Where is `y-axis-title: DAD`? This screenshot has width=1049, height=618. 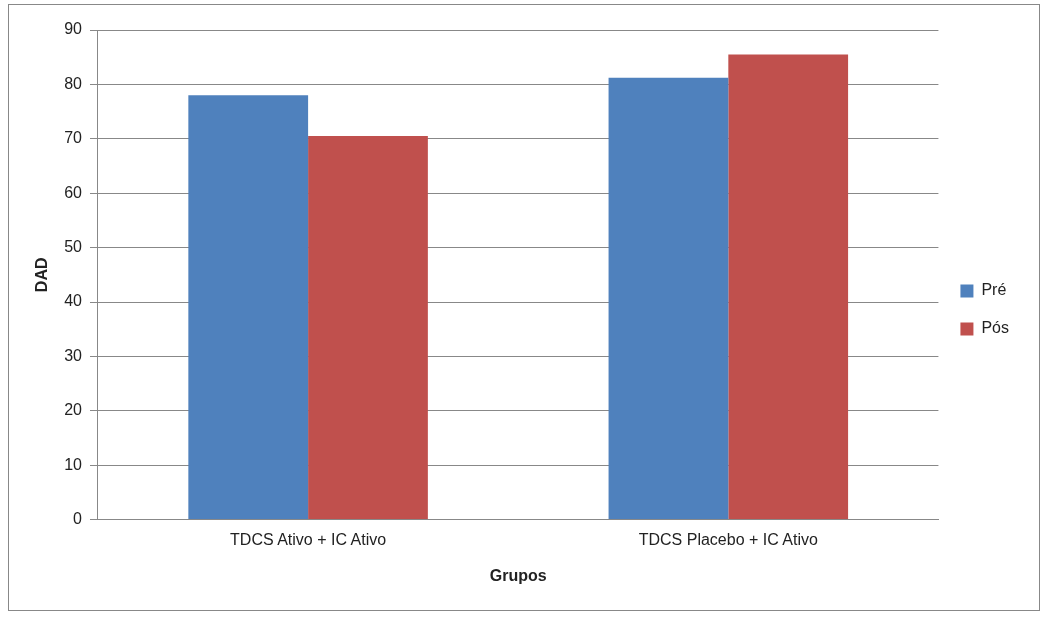 y-axis-title: DAD is located at coordinates (42, 275).